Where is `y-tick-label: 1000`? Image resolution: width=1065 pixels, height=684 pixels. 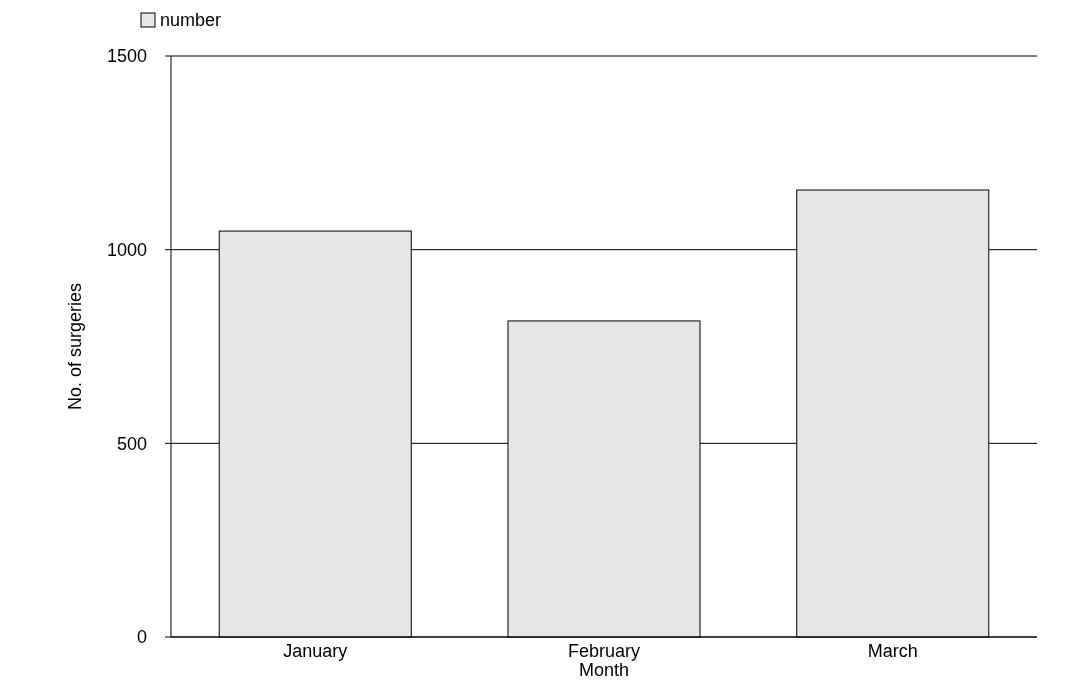 y-tick-label: 1000 is located at coordinates (126, 249).